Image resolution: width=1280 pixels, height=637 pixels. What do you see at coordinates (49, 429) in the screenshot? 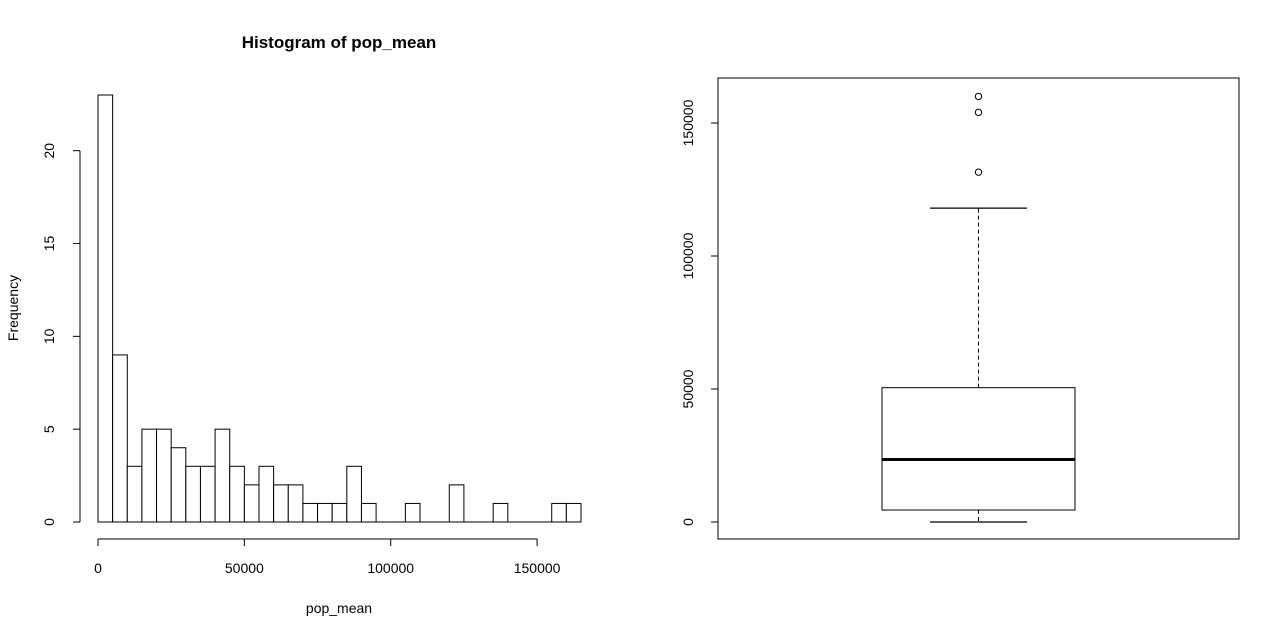
I see `histogram-y-tick-label: 5` at bounding box center [49, 429].